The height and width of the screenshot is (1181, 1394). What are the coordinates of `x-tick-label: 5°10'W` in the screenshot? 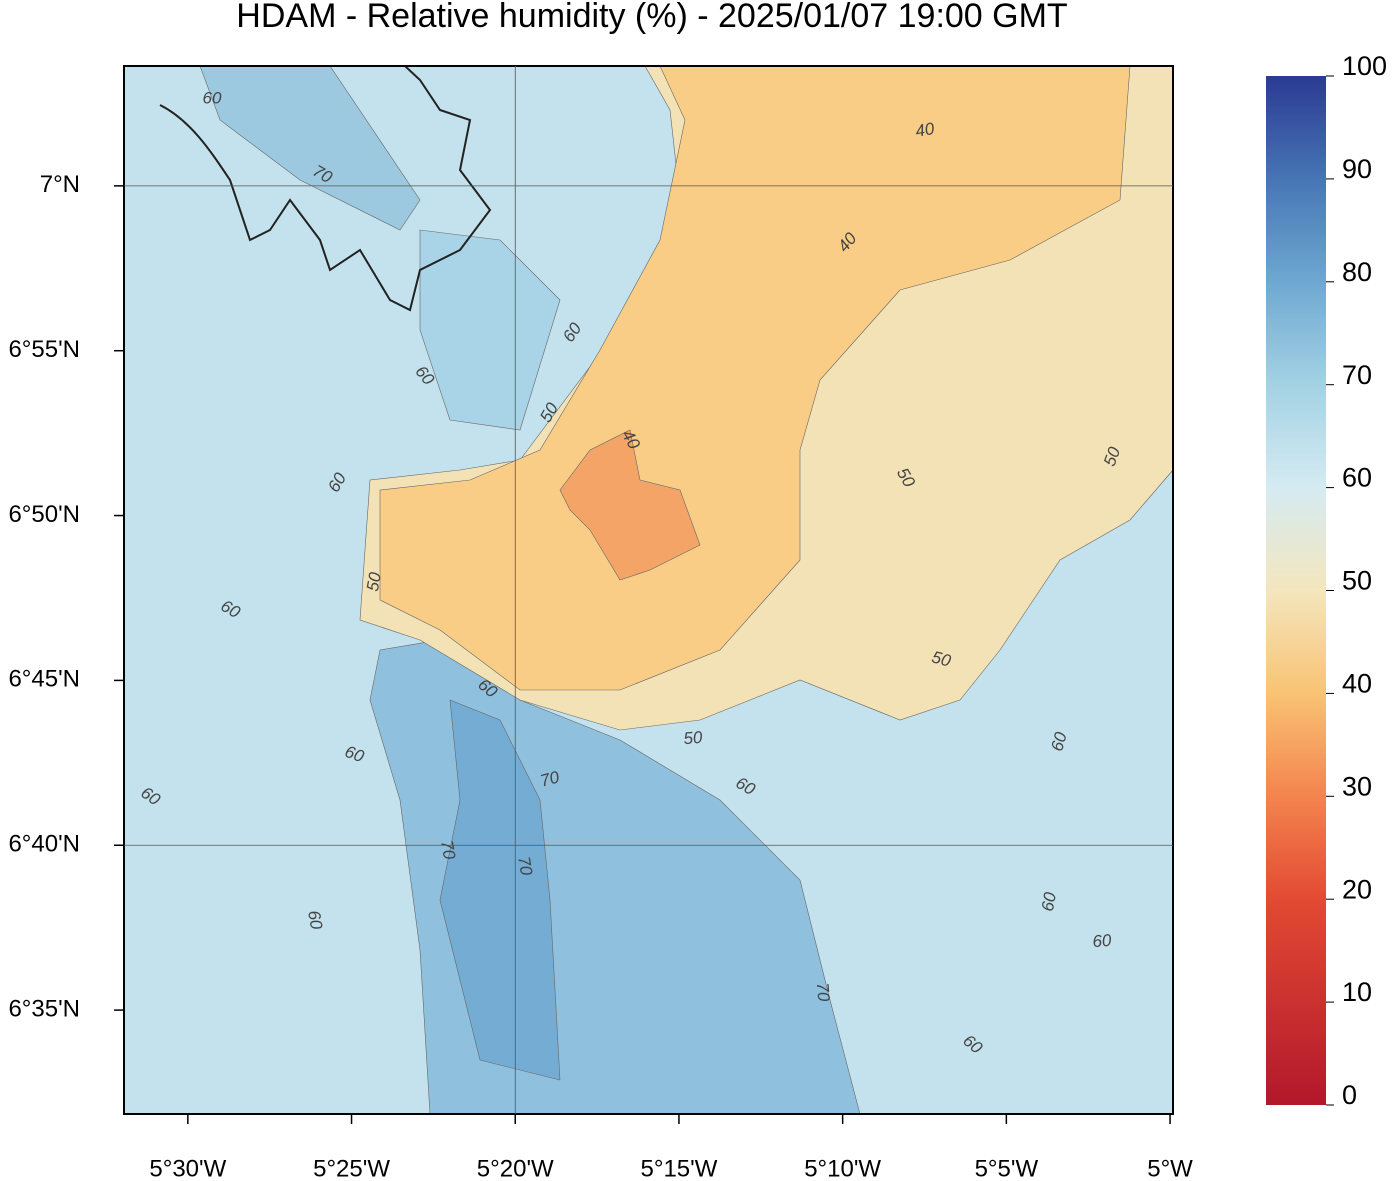 It's located at (842, 1168).